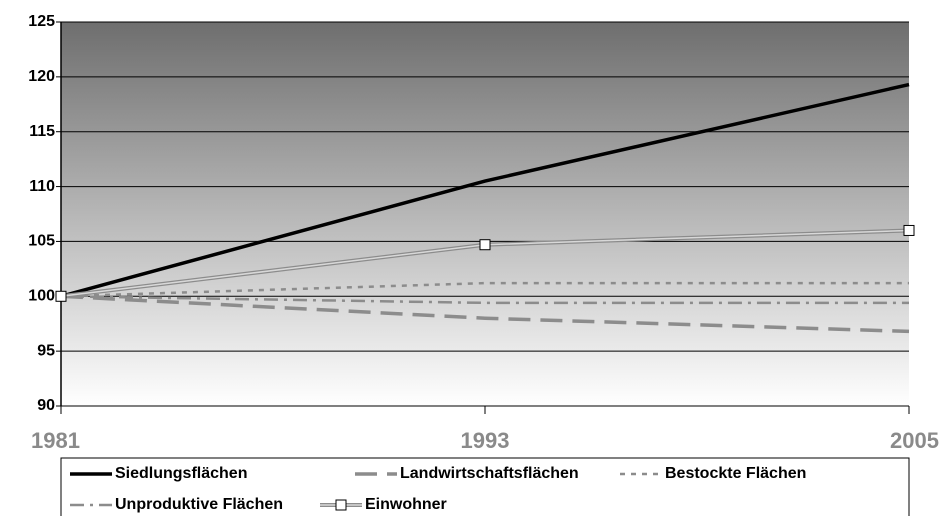 This screenshot has width=943, height=516. What do you see at coordinates (41, 241) in the screenshot?
I see `y-tick-label: 105` at bounding box center [41, 241].